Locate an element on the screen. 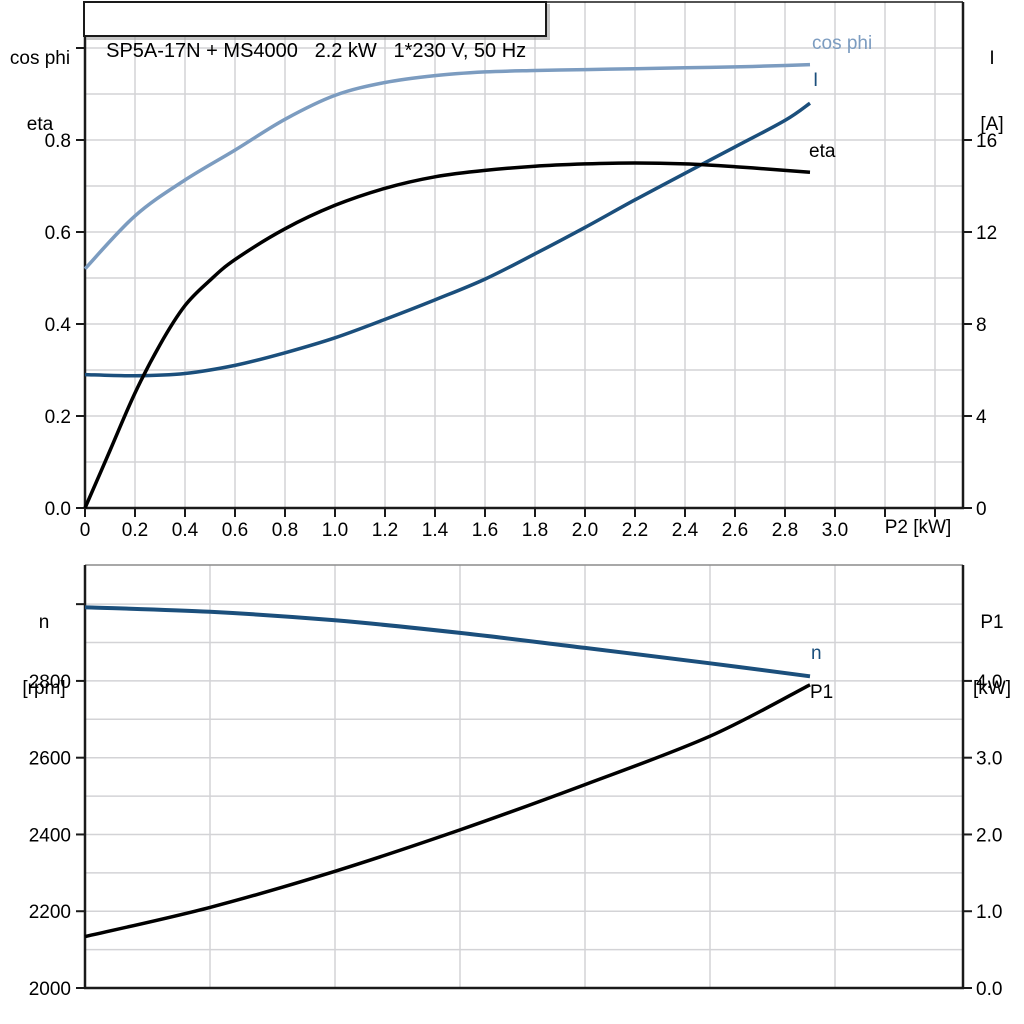  tick-label-right: 8 is located at coordinates (981, 325).